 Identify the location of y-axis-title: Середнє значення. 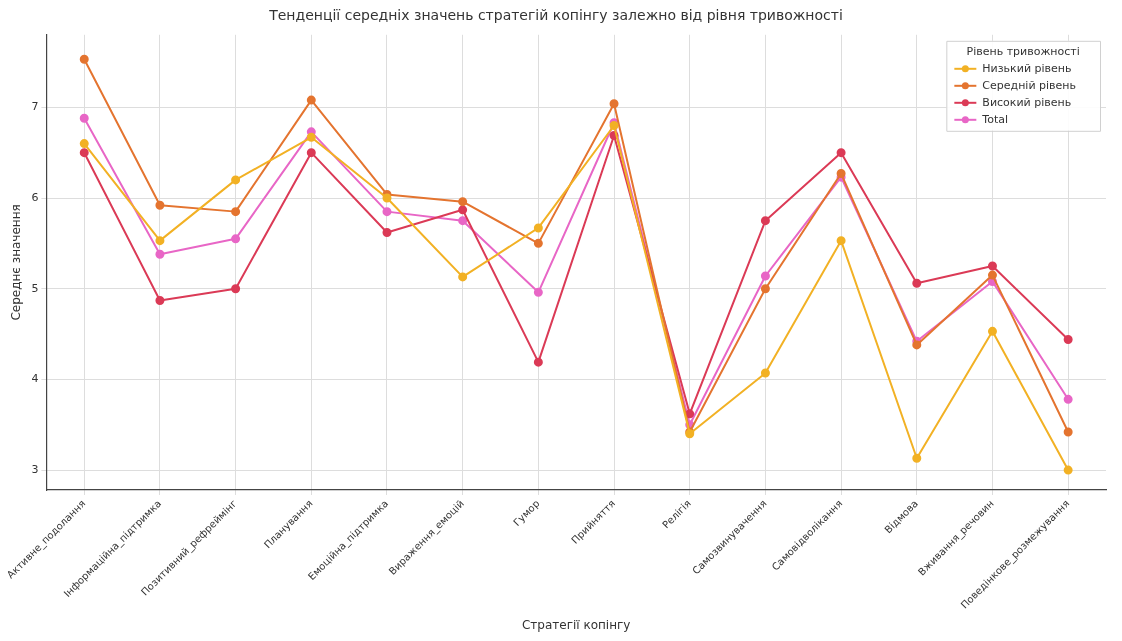
(16, 262).